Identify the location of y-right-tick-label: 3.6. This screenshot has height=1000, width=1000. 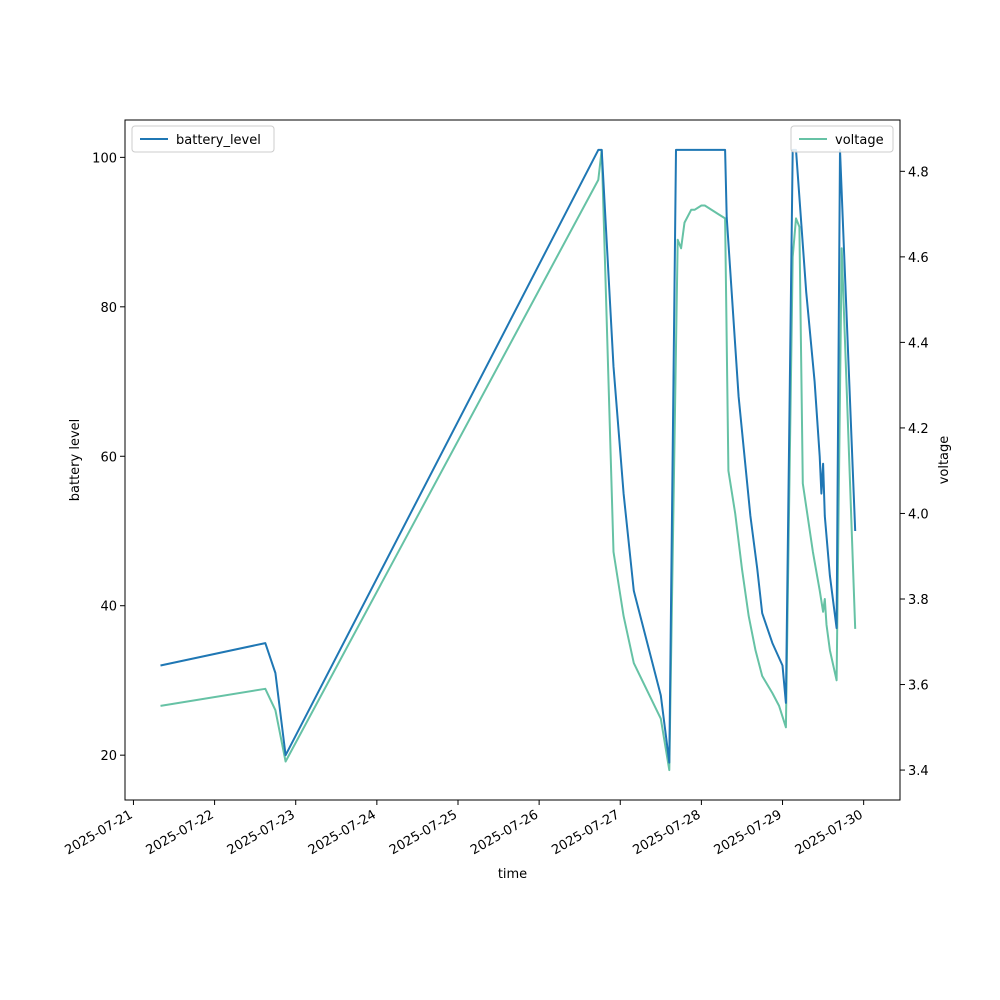
(918, 686).